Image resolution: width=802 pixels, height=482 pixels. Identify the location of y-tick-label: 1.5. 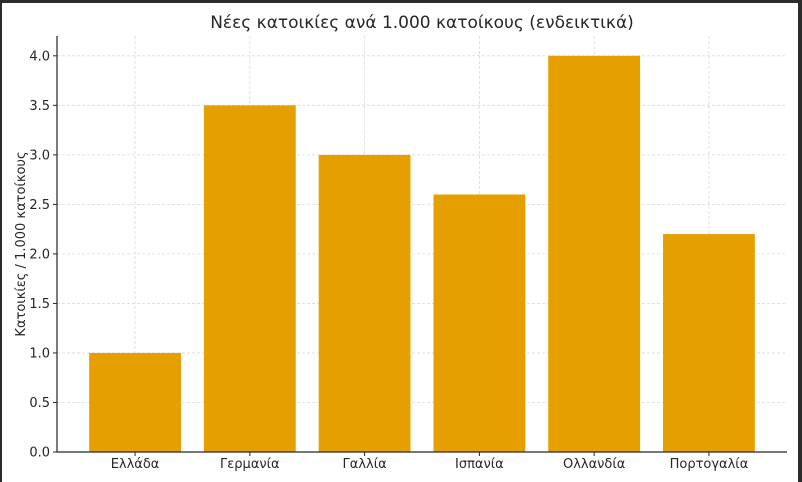
(39, 304).